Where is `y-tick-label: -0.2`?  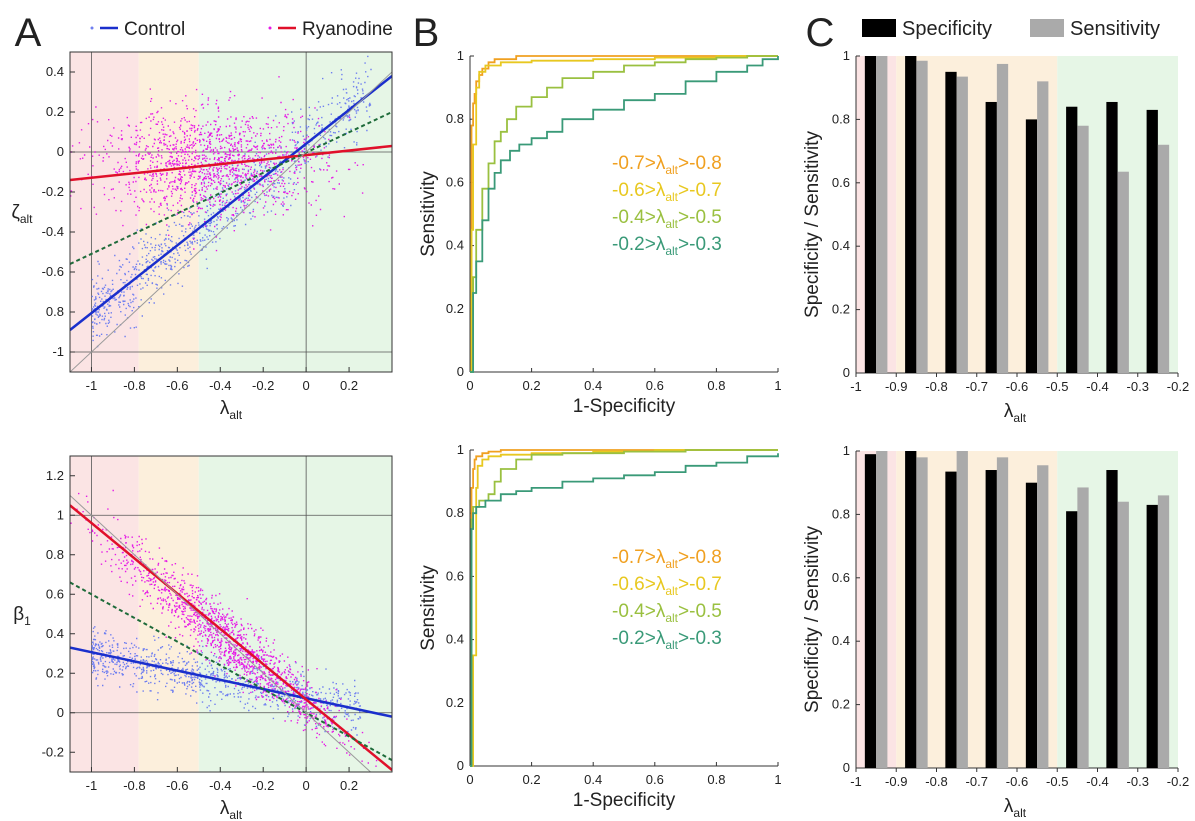
y-tick-label: -0.2 is located at coordinates (53, 191).